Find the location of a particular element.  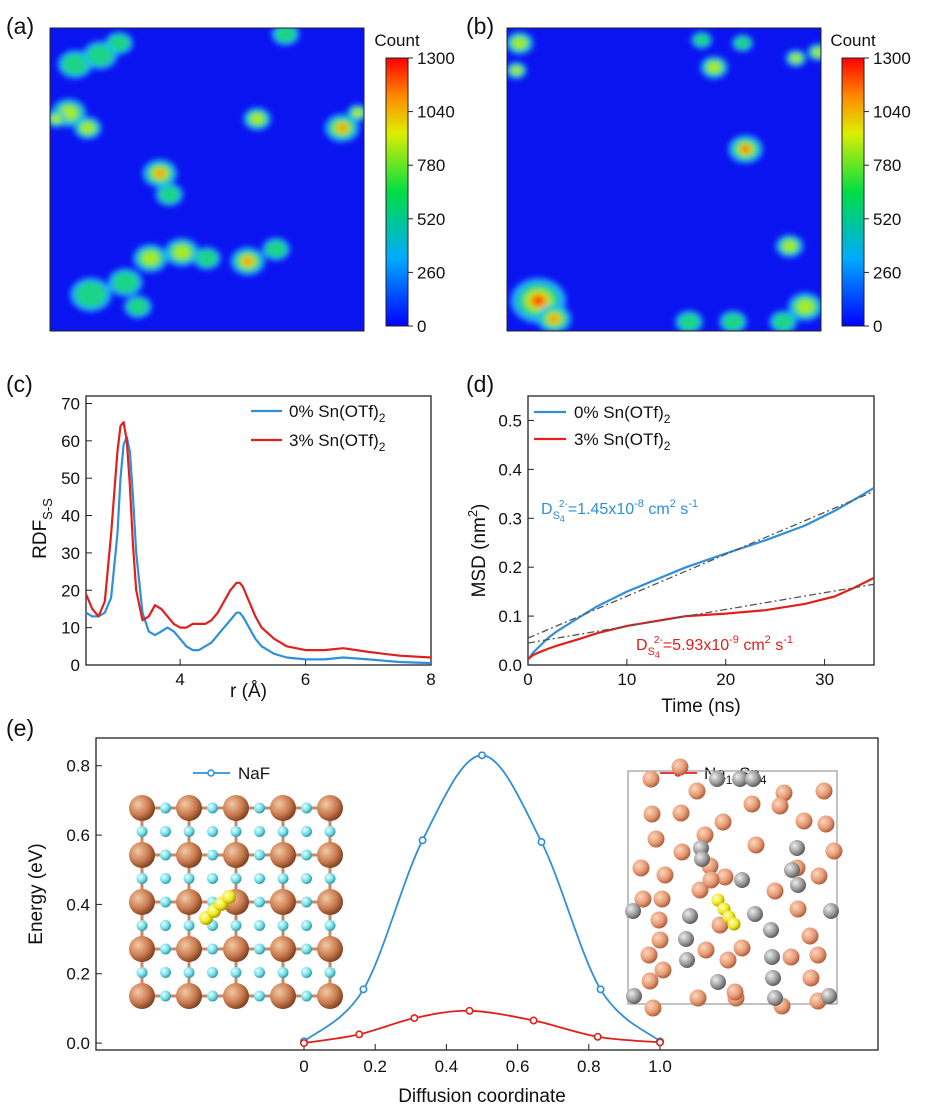

na15sn4-crystal-illustration is located at coordinates (734, 887).